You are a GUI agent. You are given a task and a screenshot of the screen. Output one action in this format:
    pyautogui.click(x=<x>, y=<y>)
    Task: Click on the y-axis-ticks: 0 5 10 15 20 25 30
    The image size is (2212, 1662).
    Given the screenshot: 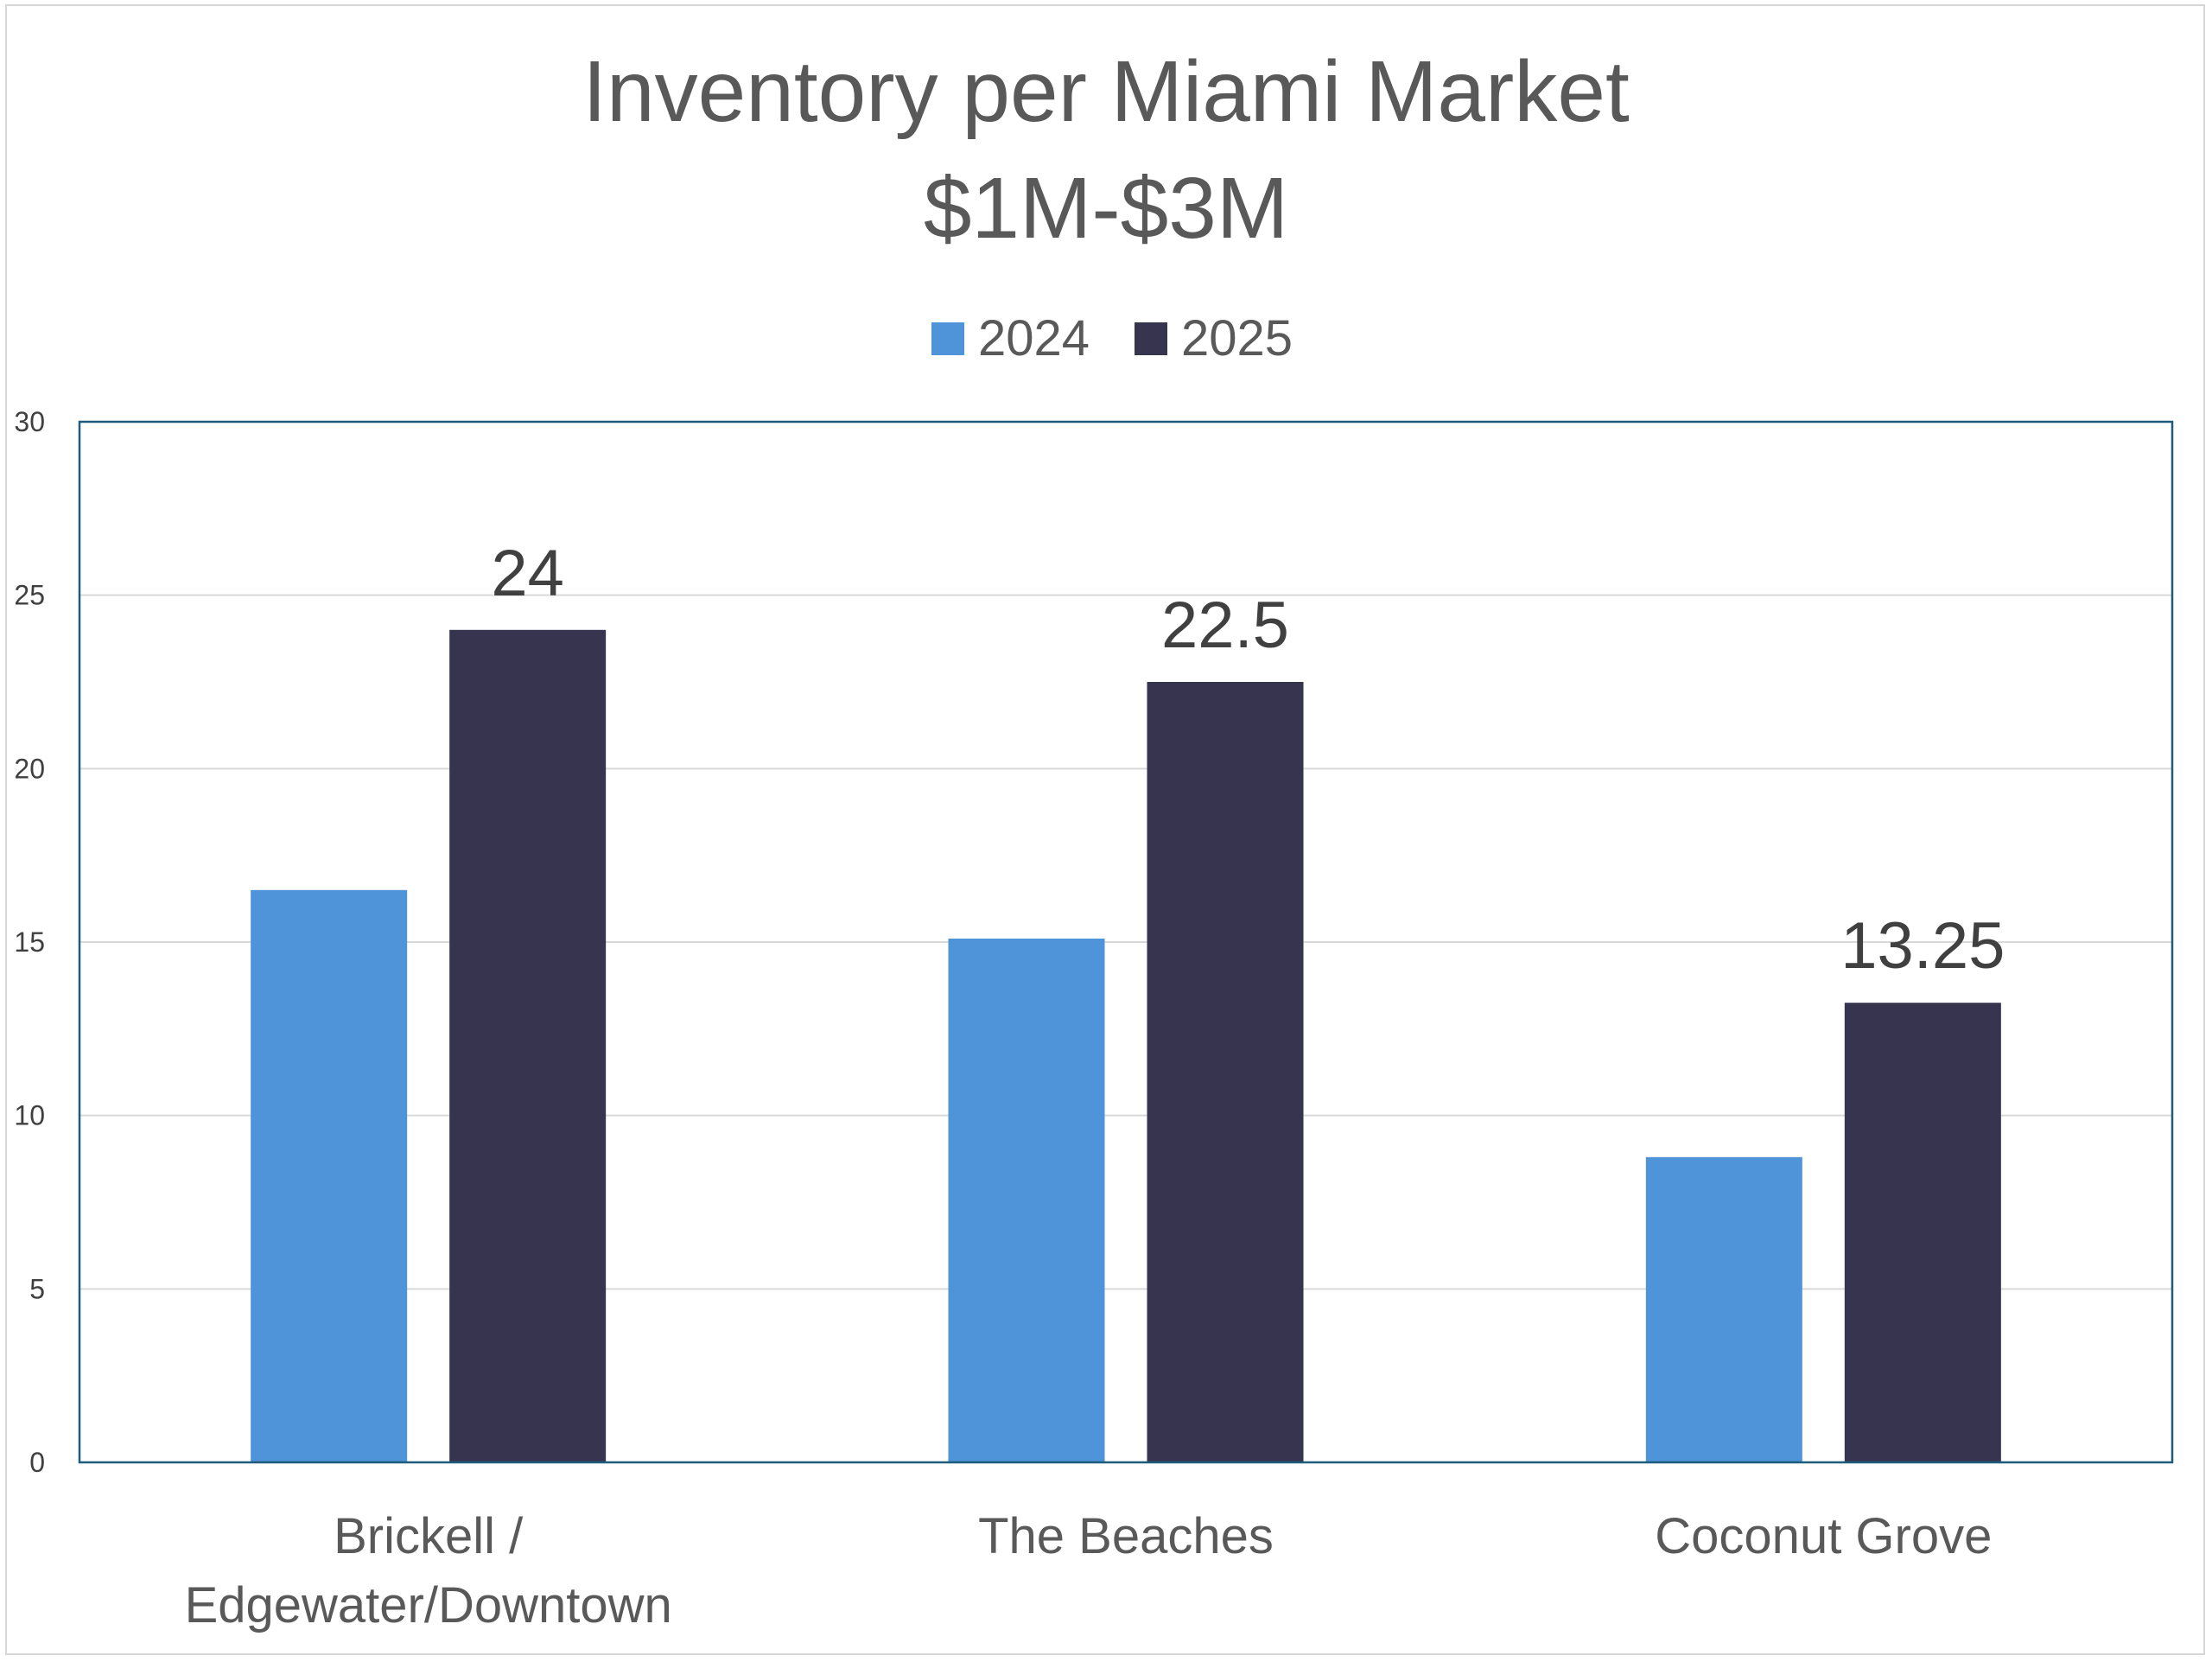 What is the action you would take?
    pyautogui.click(x=29, y=942)
    